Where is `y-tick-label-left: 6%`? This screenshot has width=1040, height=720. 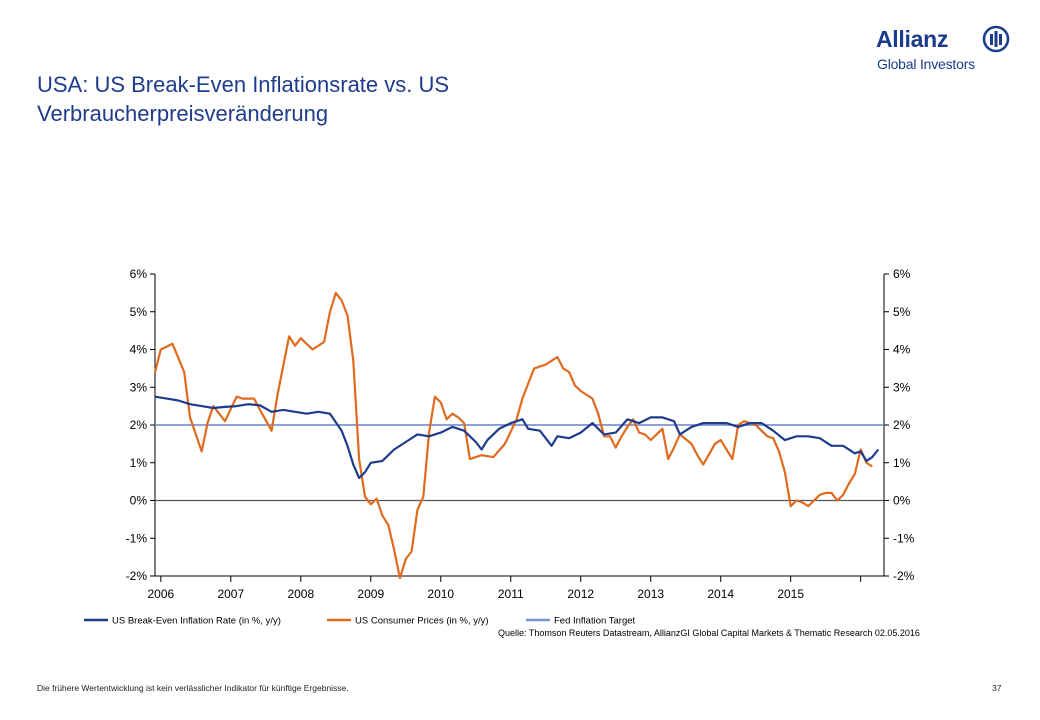 y-tick-label-left: 6% is located at coordinates (139, 274).